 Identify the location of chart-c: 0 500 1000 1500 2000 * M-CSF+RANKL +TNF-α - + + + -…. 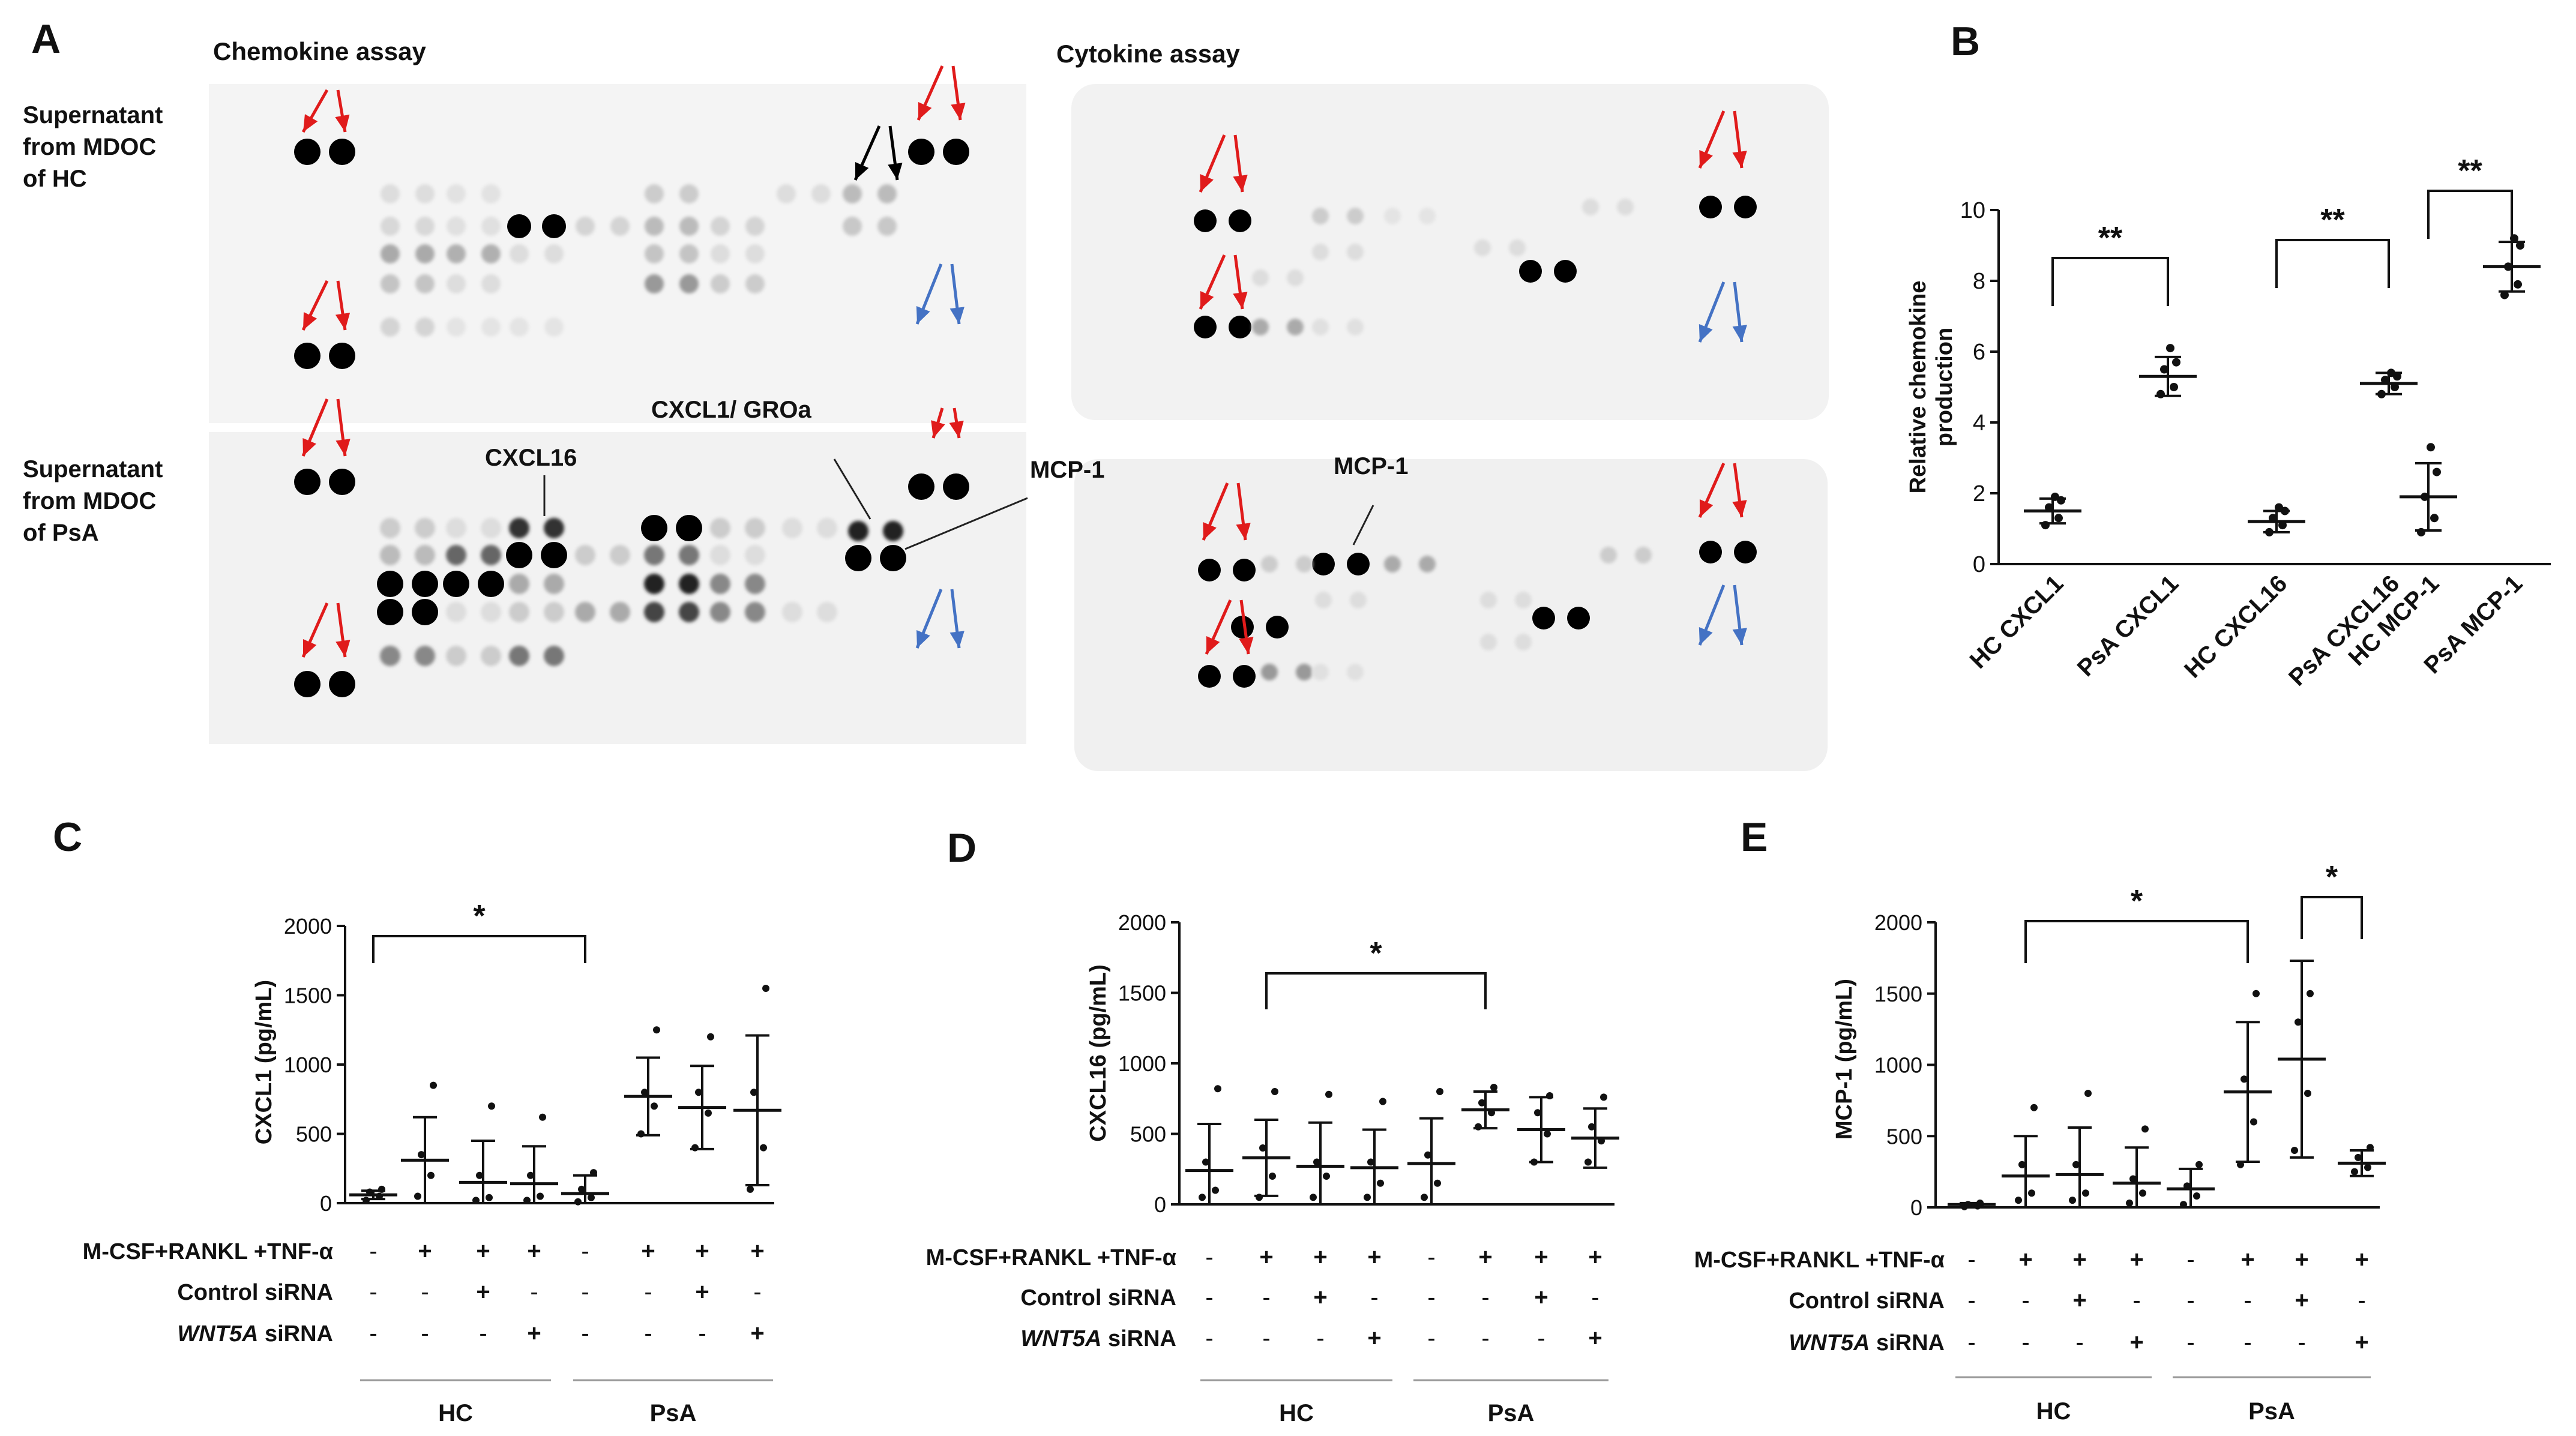
(432, 1162).